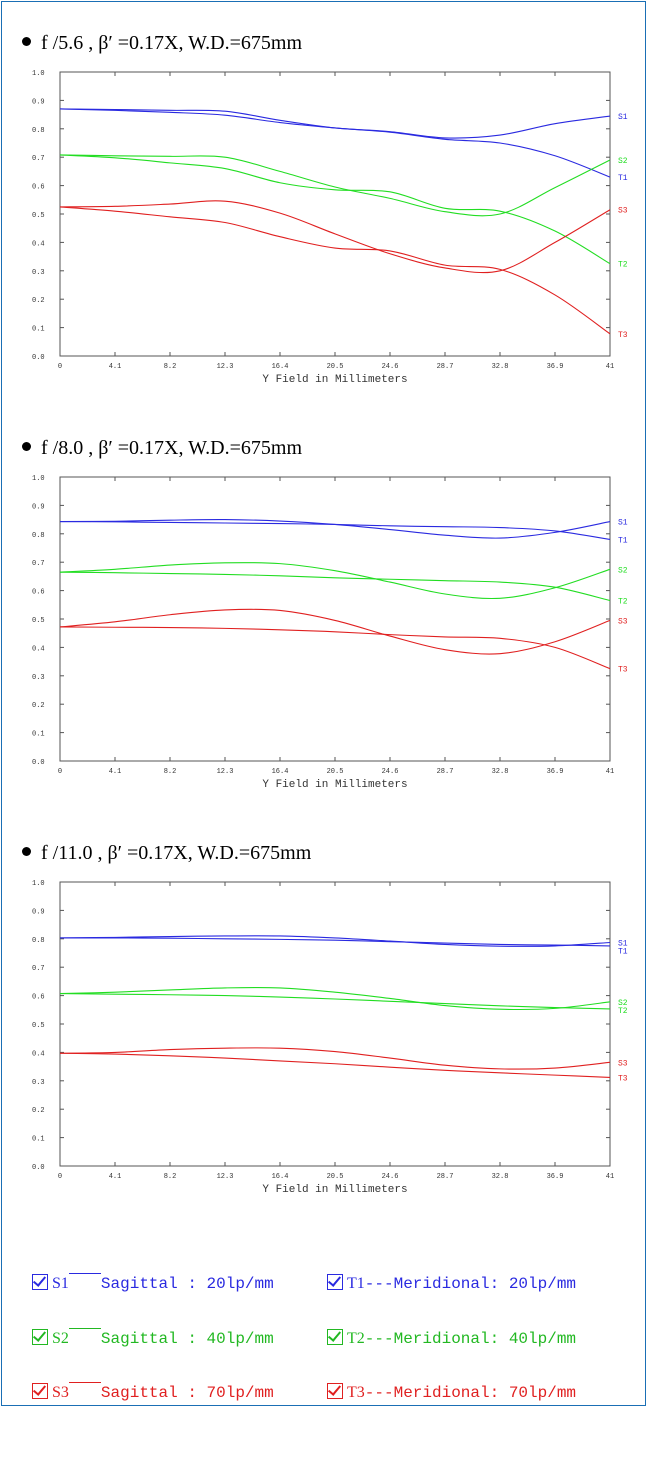 The width and height of the screenshot is (649, 1457). What do you see at coordinates (451, 1284) in the screenshot?
I see `legend-item-t1: T1---Meridional: 20lp/mm` at bounding box center [451, 1284].